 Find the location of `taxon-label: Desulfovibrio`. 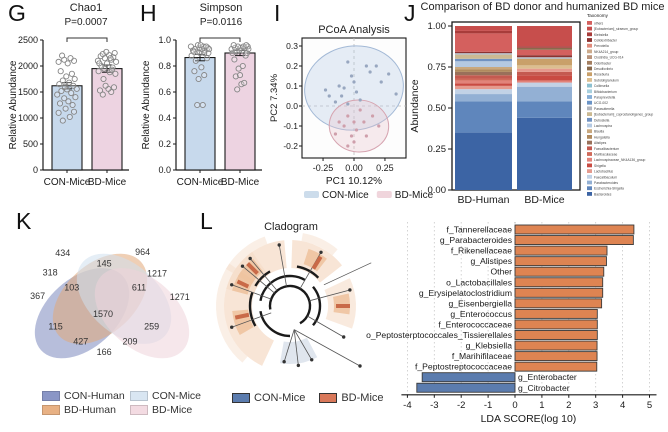

taxon-label: Desulfovibrio is located at coordinates (603, 69).